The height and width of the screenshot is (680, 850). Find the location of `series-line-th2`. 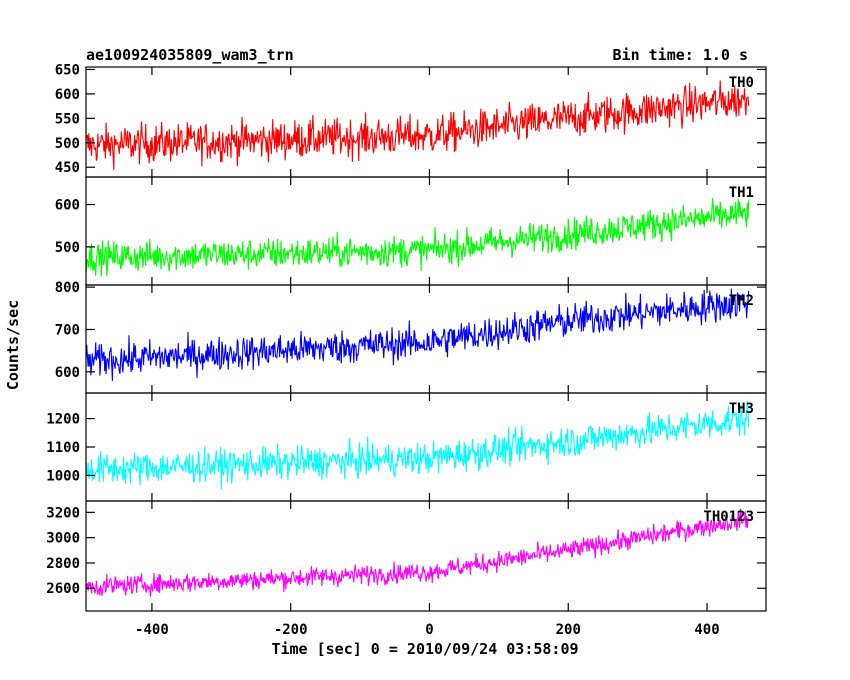

series-line-th2 is located at coordinates (418, 334).